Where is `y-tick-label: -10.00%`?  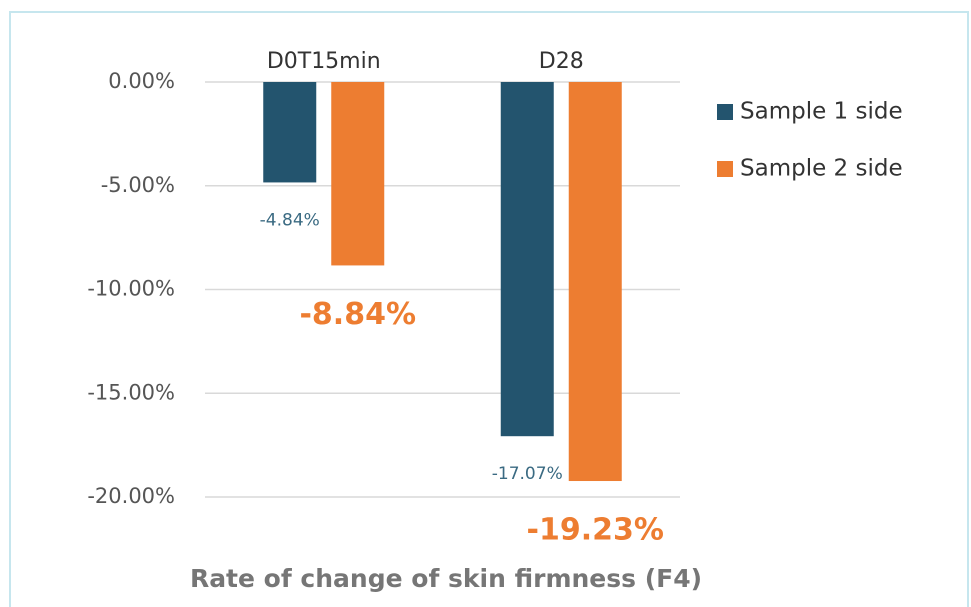 y-tick-label: -10.00% is located at coordinates (131, 289).